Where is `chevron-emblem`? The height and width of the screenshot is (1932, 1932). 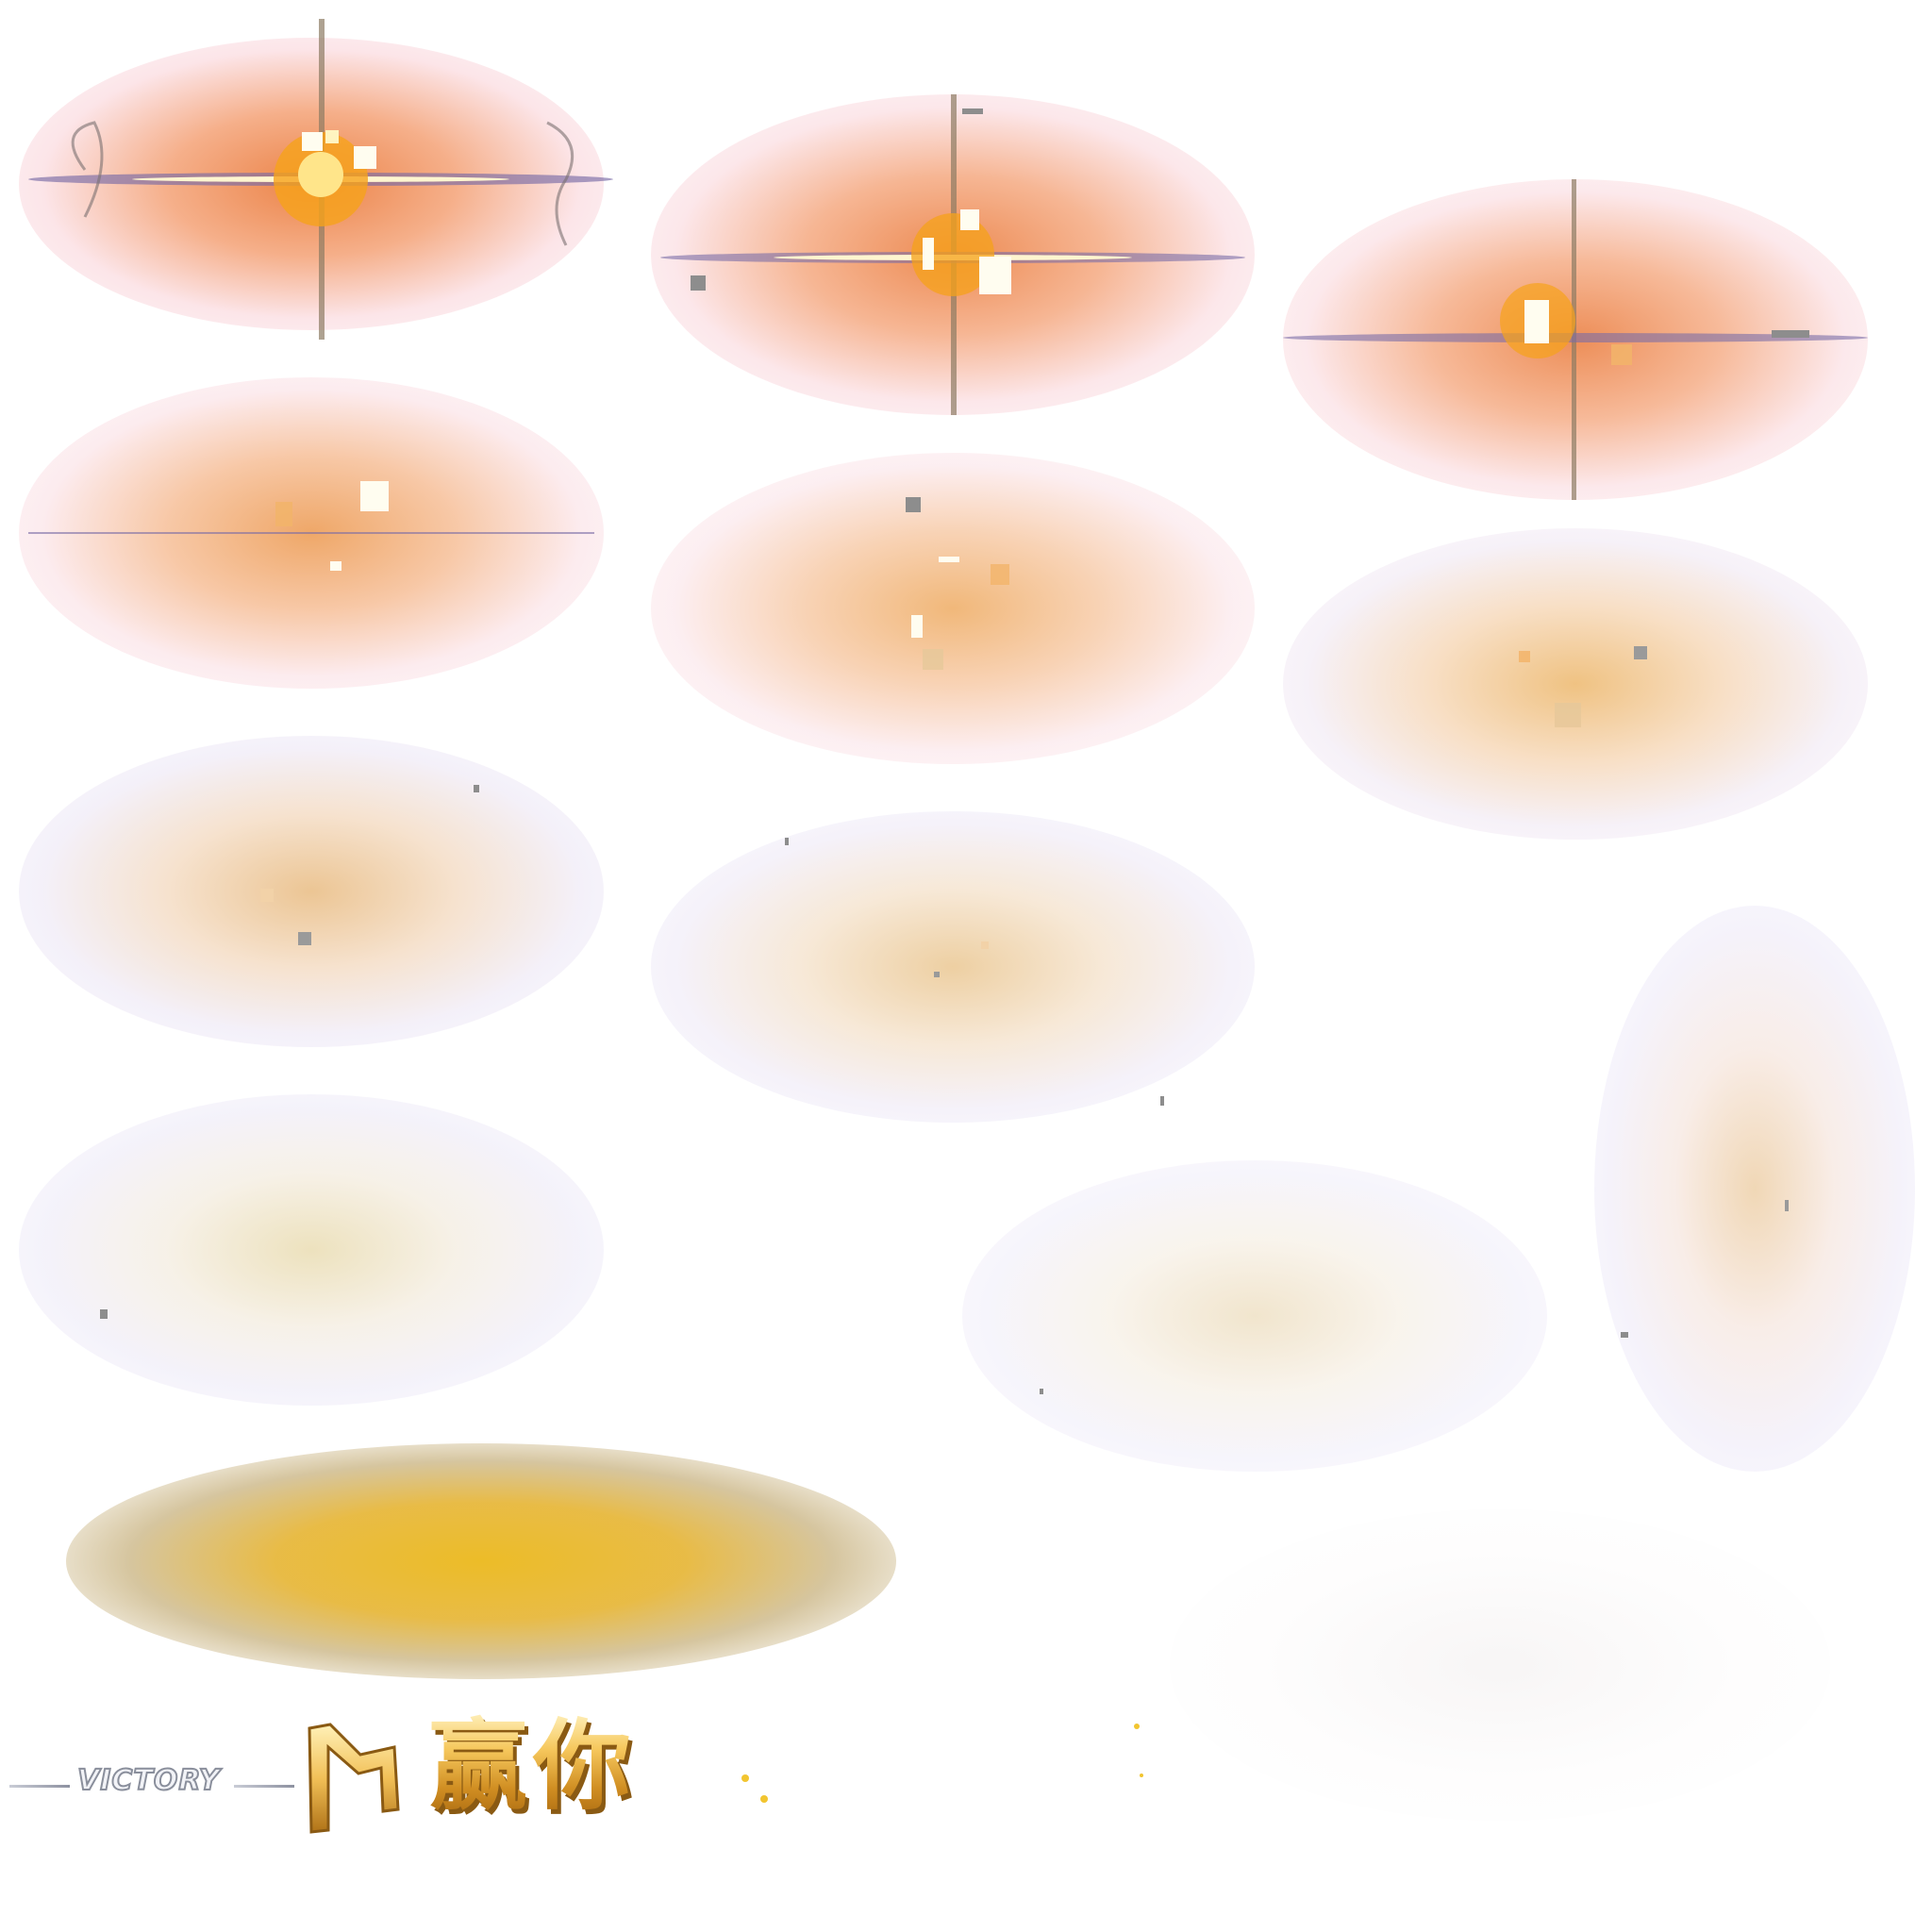 chevron-emblem is located at coordinates (354, 1778).